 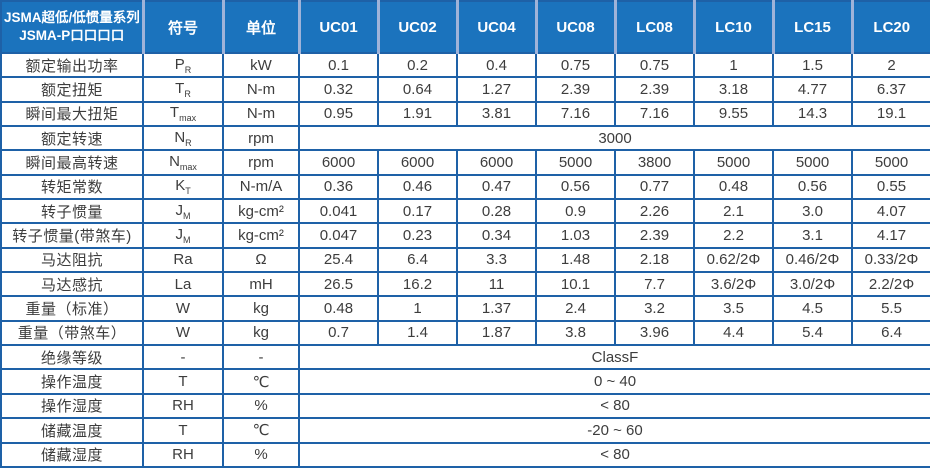 I want to click on value-cell: 2.2, so click(x=733, y=235).